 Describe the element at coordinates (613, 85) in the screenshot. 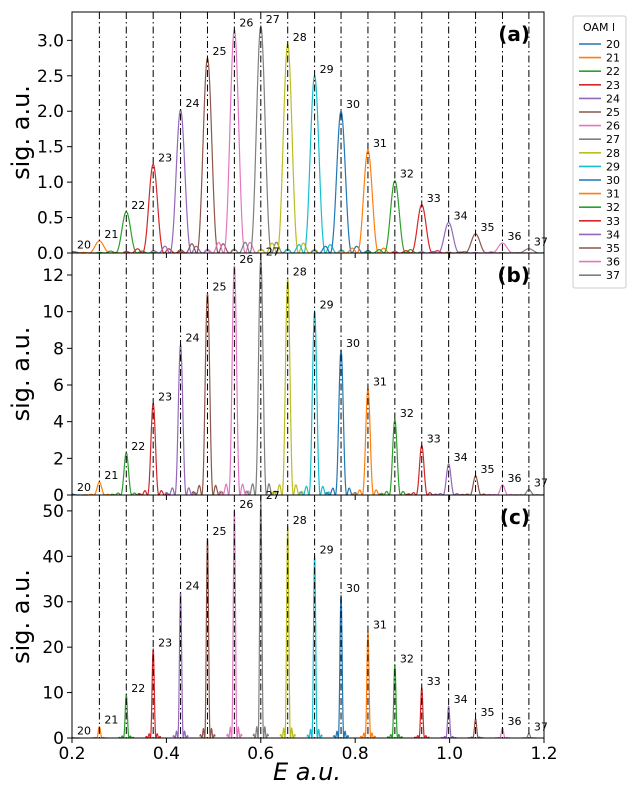

I see `legend-label-23: 23` at that location.